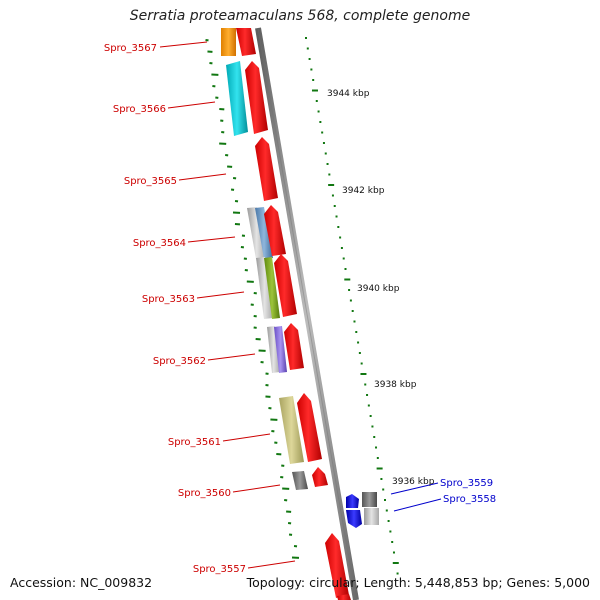 The height and width of the screenshot is (600, 600). What do you see at coordinates (150, 181) in the screenshot?
I see `gene-label-spro-3565: Spro_3565` at bounding box center [150, 181].